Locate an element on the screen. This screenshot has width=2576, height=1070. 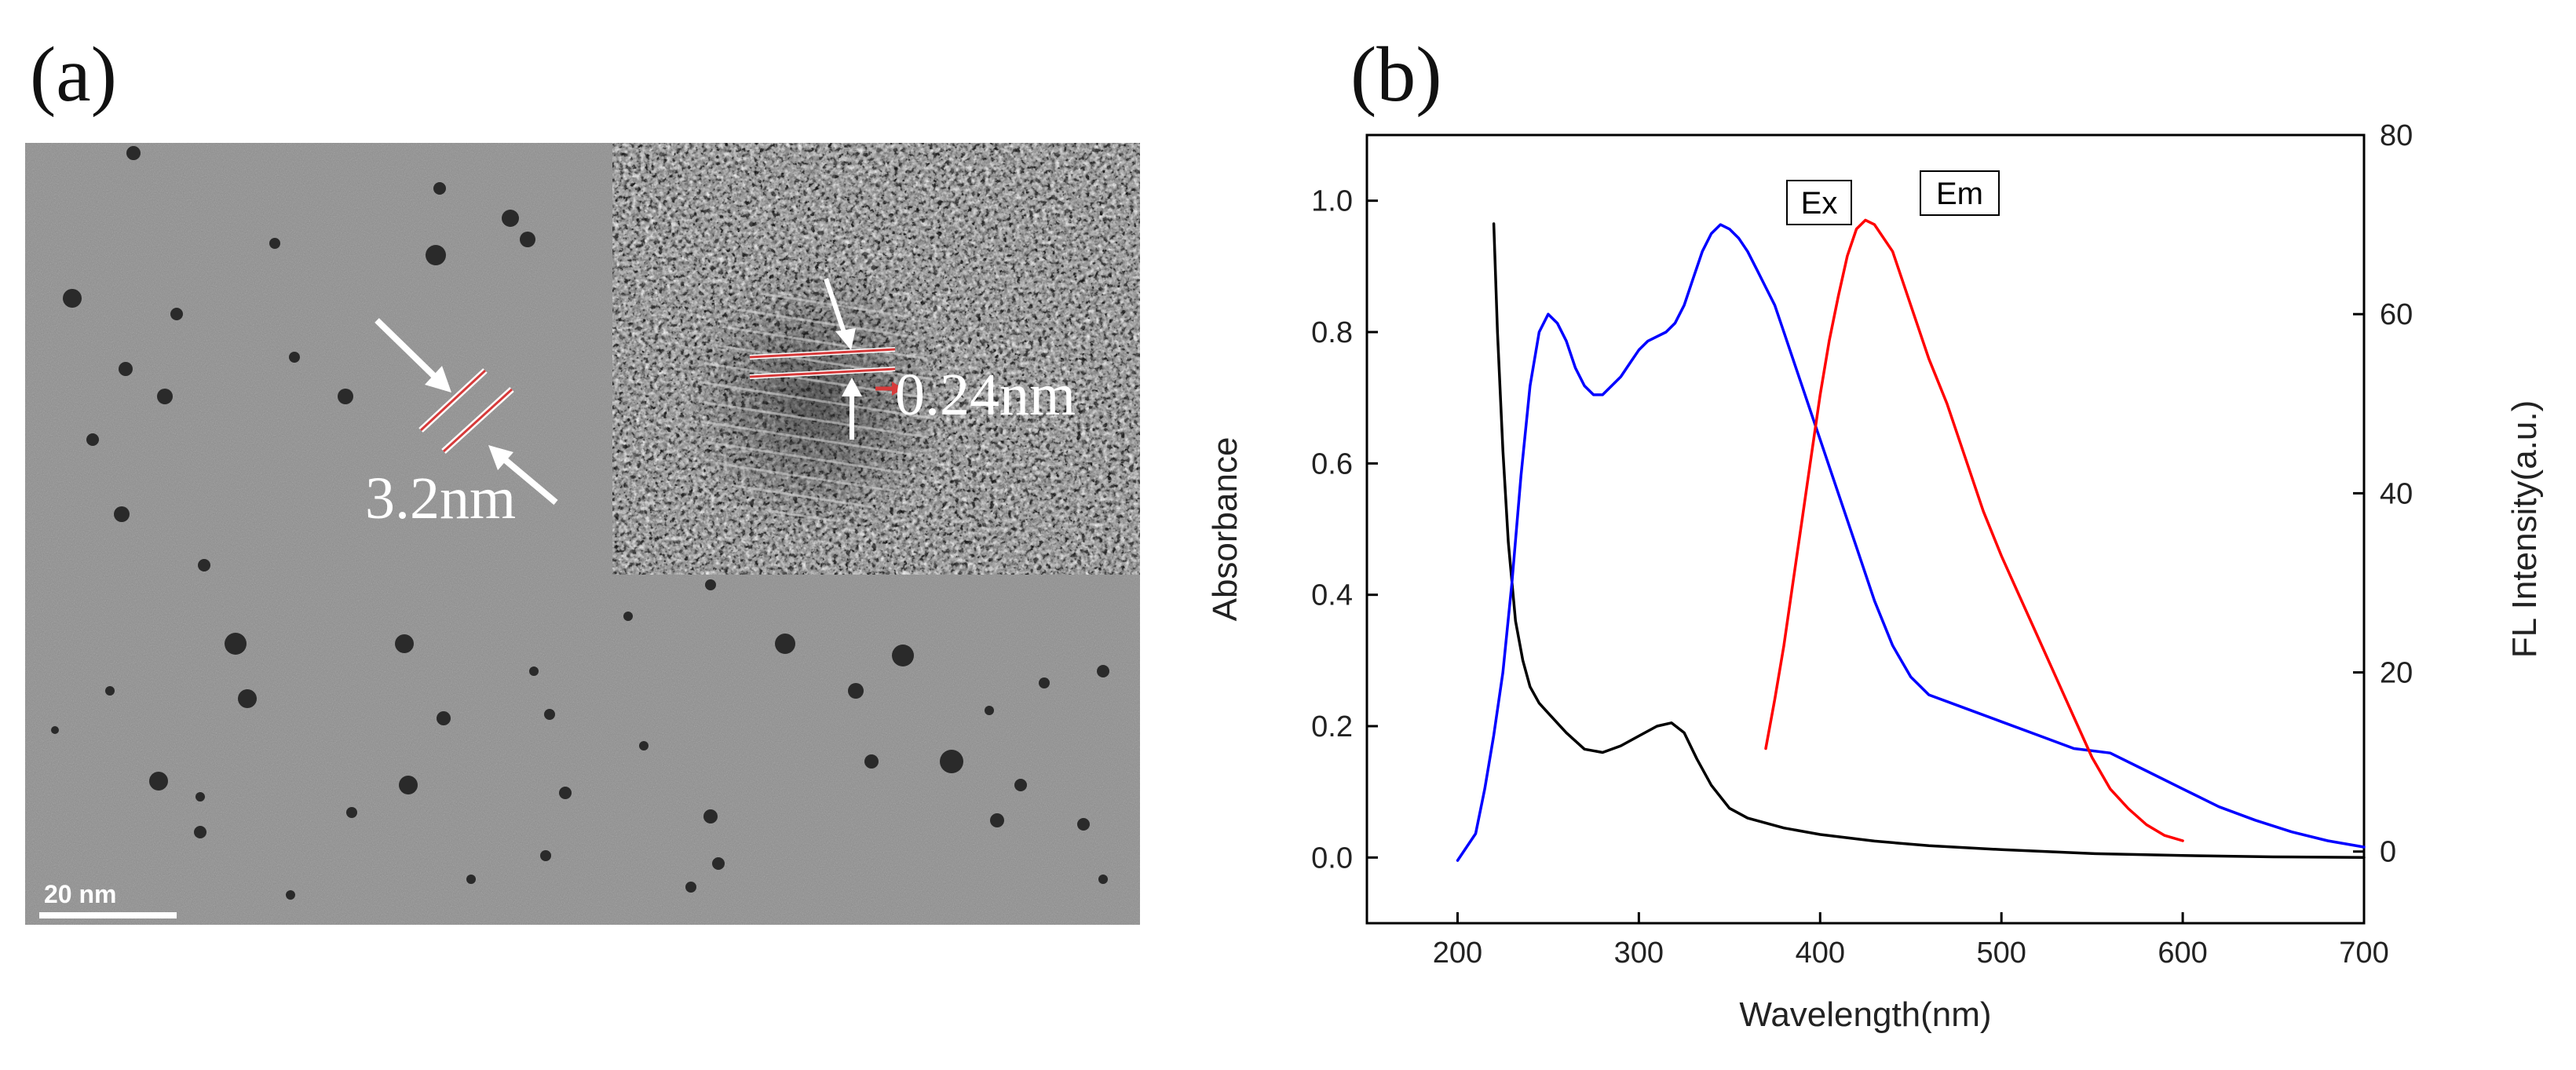
particle-size-marker is located at coordinates (467, 412).